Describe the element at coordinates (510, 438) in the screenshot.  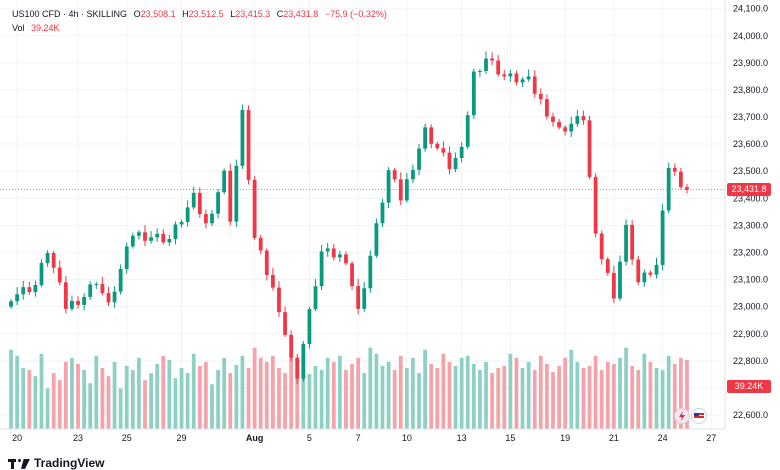
I see `time-tick-label: 15` at that location.